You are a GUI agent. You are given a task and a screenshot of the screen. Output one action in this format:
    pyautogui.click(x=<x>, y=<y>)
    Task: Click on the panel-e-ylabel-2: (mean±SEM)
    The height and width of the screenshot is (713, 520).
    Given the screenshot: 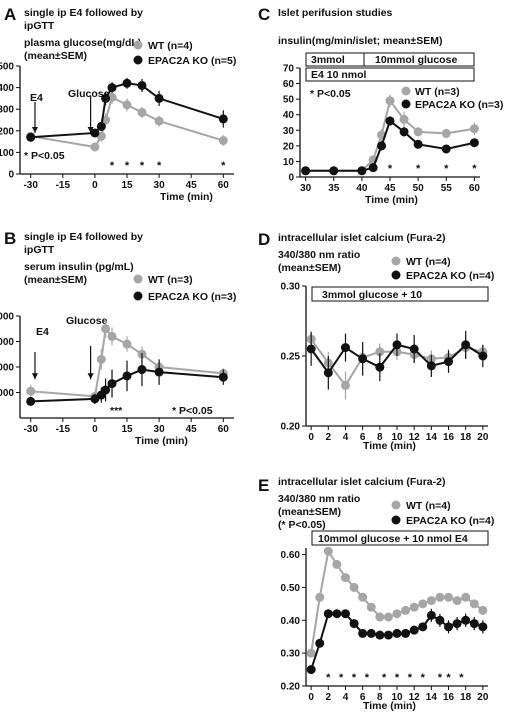 What is the action you would take?
    pyautogui.click(x=309, y=512)
    